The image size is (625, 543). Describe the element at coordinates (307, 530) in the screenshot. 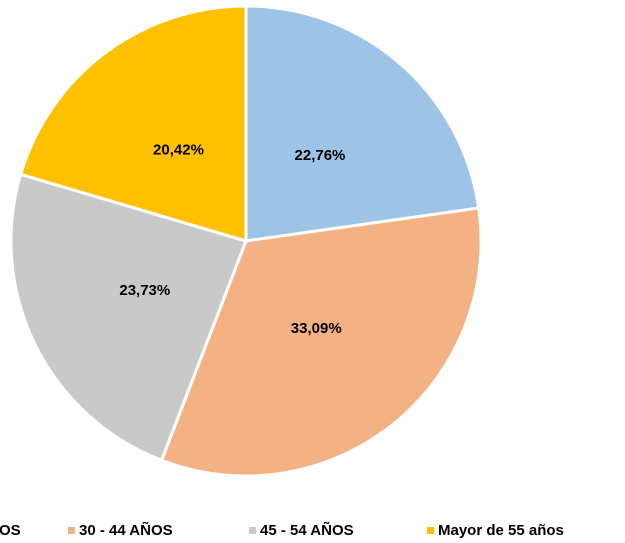

I see `legend-label: 45 - 54 AÑOS` at that location.